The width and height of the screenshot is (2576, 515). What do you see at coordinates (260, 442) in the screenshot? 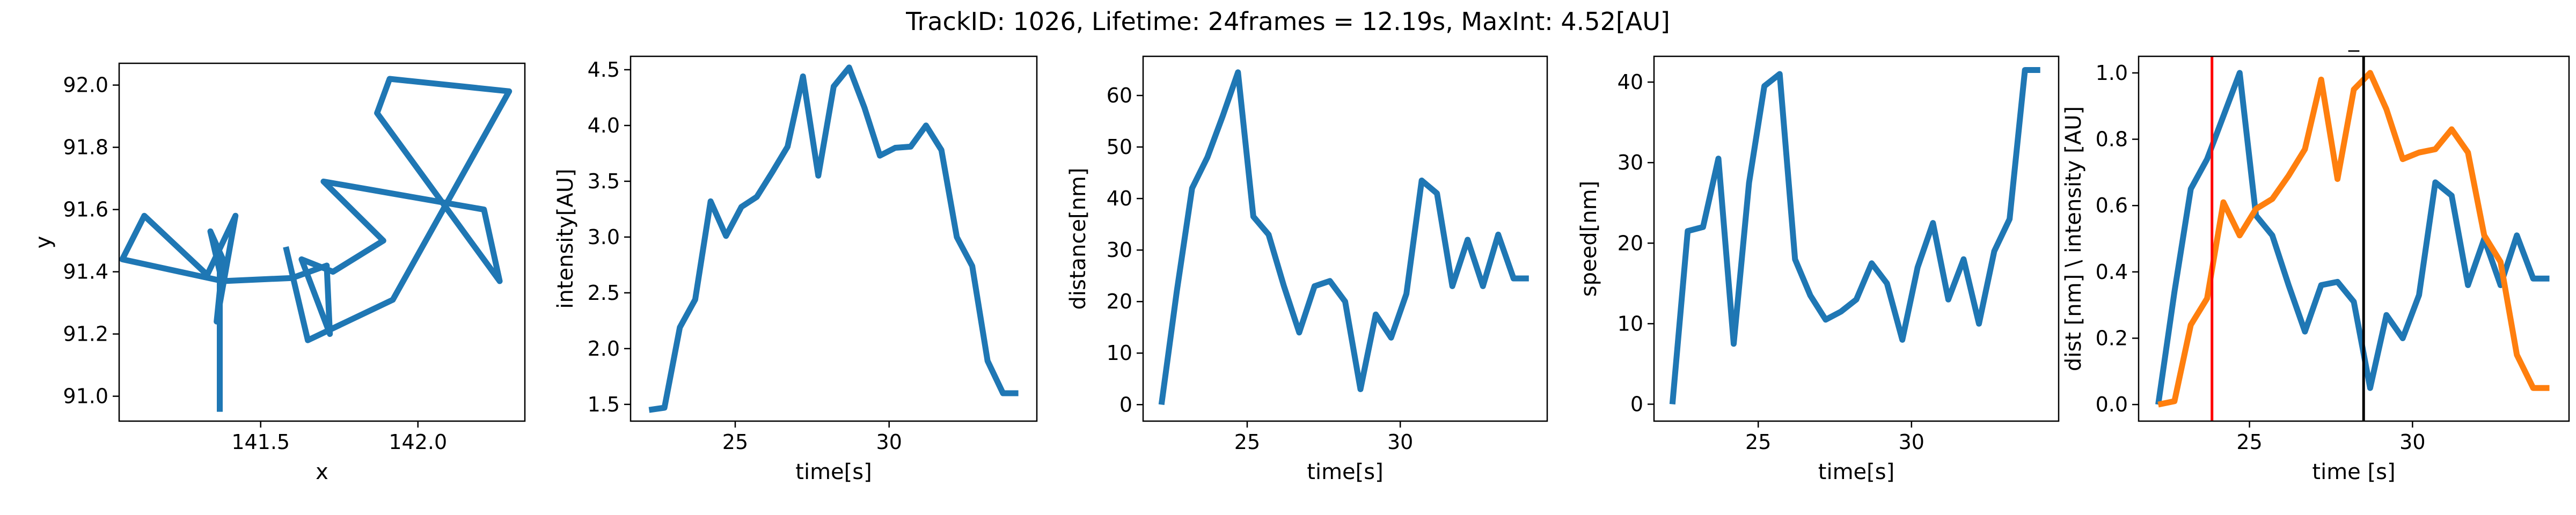
I see `x-tick-label: 141.5` at bounding box center [260, 442].